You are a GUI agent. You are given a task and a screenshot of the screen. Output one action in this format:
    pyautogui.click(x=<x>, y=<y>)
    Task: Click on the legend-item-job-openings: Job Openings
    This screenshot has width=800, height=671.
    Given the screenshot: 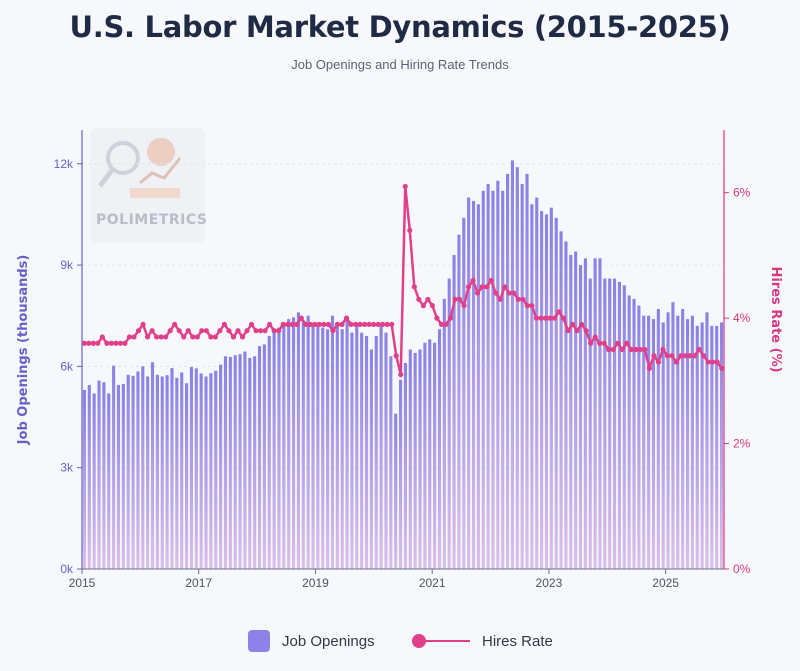 What is the action you would take?
    pyautogui.click(x=311, y=641)
    